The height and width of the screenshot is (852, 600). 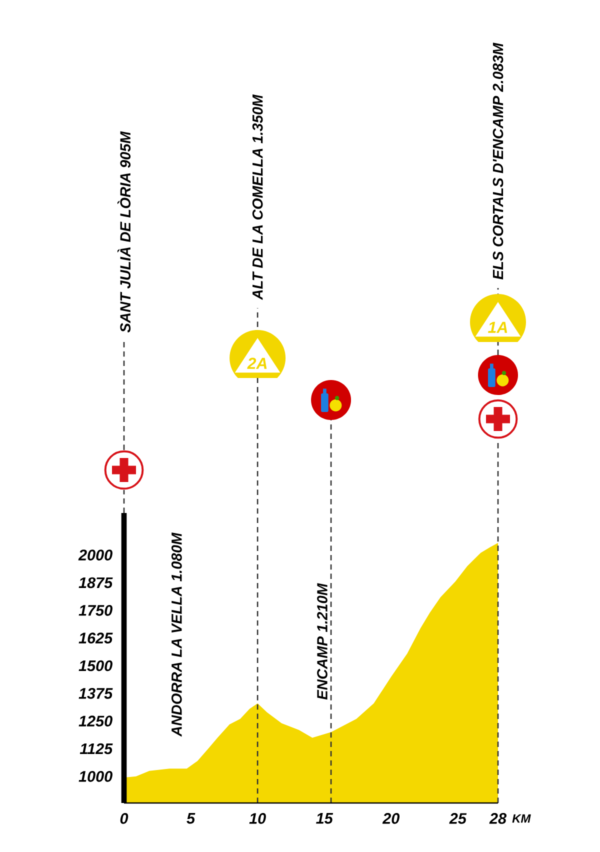 What do you see at coordinates (176, 634) in the screenshot?
I see `annotation: ANDORRA LA VELLA 1.080M` at bounding box center [176, 634].